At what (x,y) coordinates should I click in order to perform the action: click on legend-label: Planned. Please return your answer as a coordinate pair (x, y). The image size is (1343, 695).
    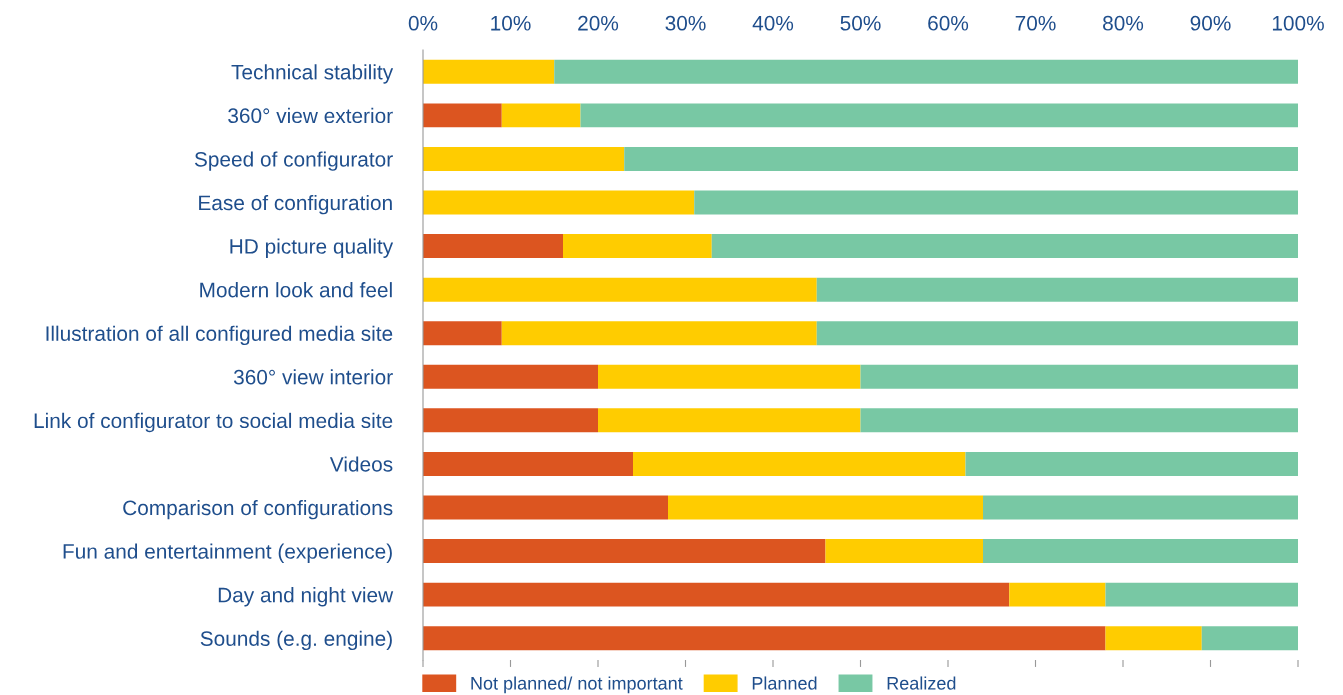
    Looking at the image, I should click on (784, 683).